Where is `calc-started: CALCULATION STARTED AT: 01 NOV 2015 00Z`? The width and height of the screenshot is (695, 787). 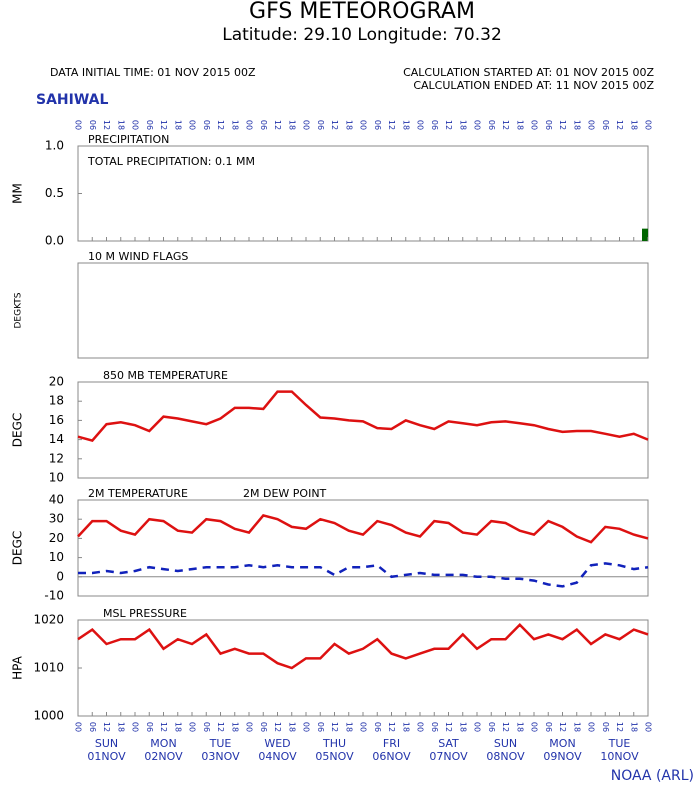 calc-started: CALCULATION STARTED AT: 01 NOV 2015 00Z is located at coordinates (528, 72).